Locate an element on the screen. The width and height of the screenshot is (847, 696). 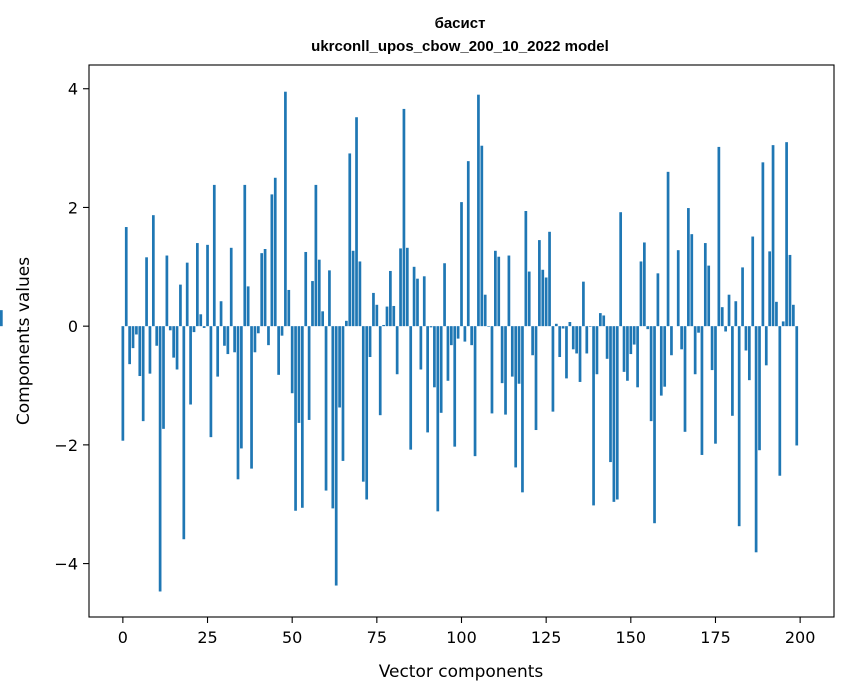
y-tick-label: 0 is located at coordinates (73, 326).